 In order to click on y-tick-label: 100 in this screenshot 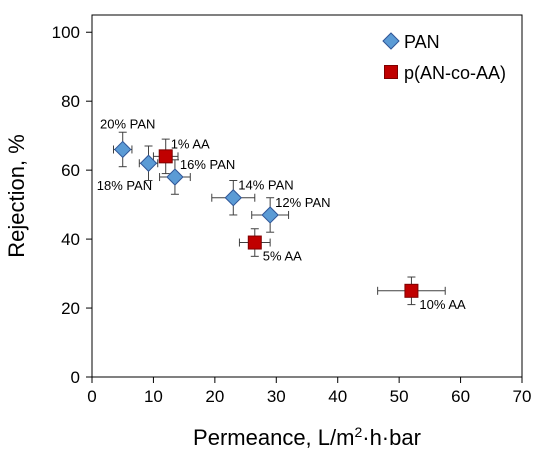, I will do `click(66, 32)`.